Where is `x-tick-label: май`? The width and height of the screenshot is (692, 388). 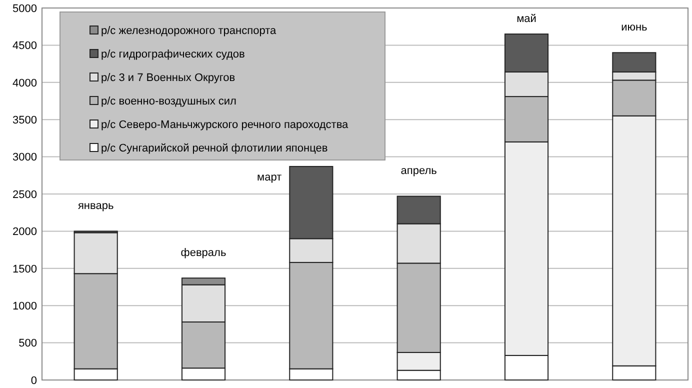
x-tick-label: май is located at coordinates (526, 19).